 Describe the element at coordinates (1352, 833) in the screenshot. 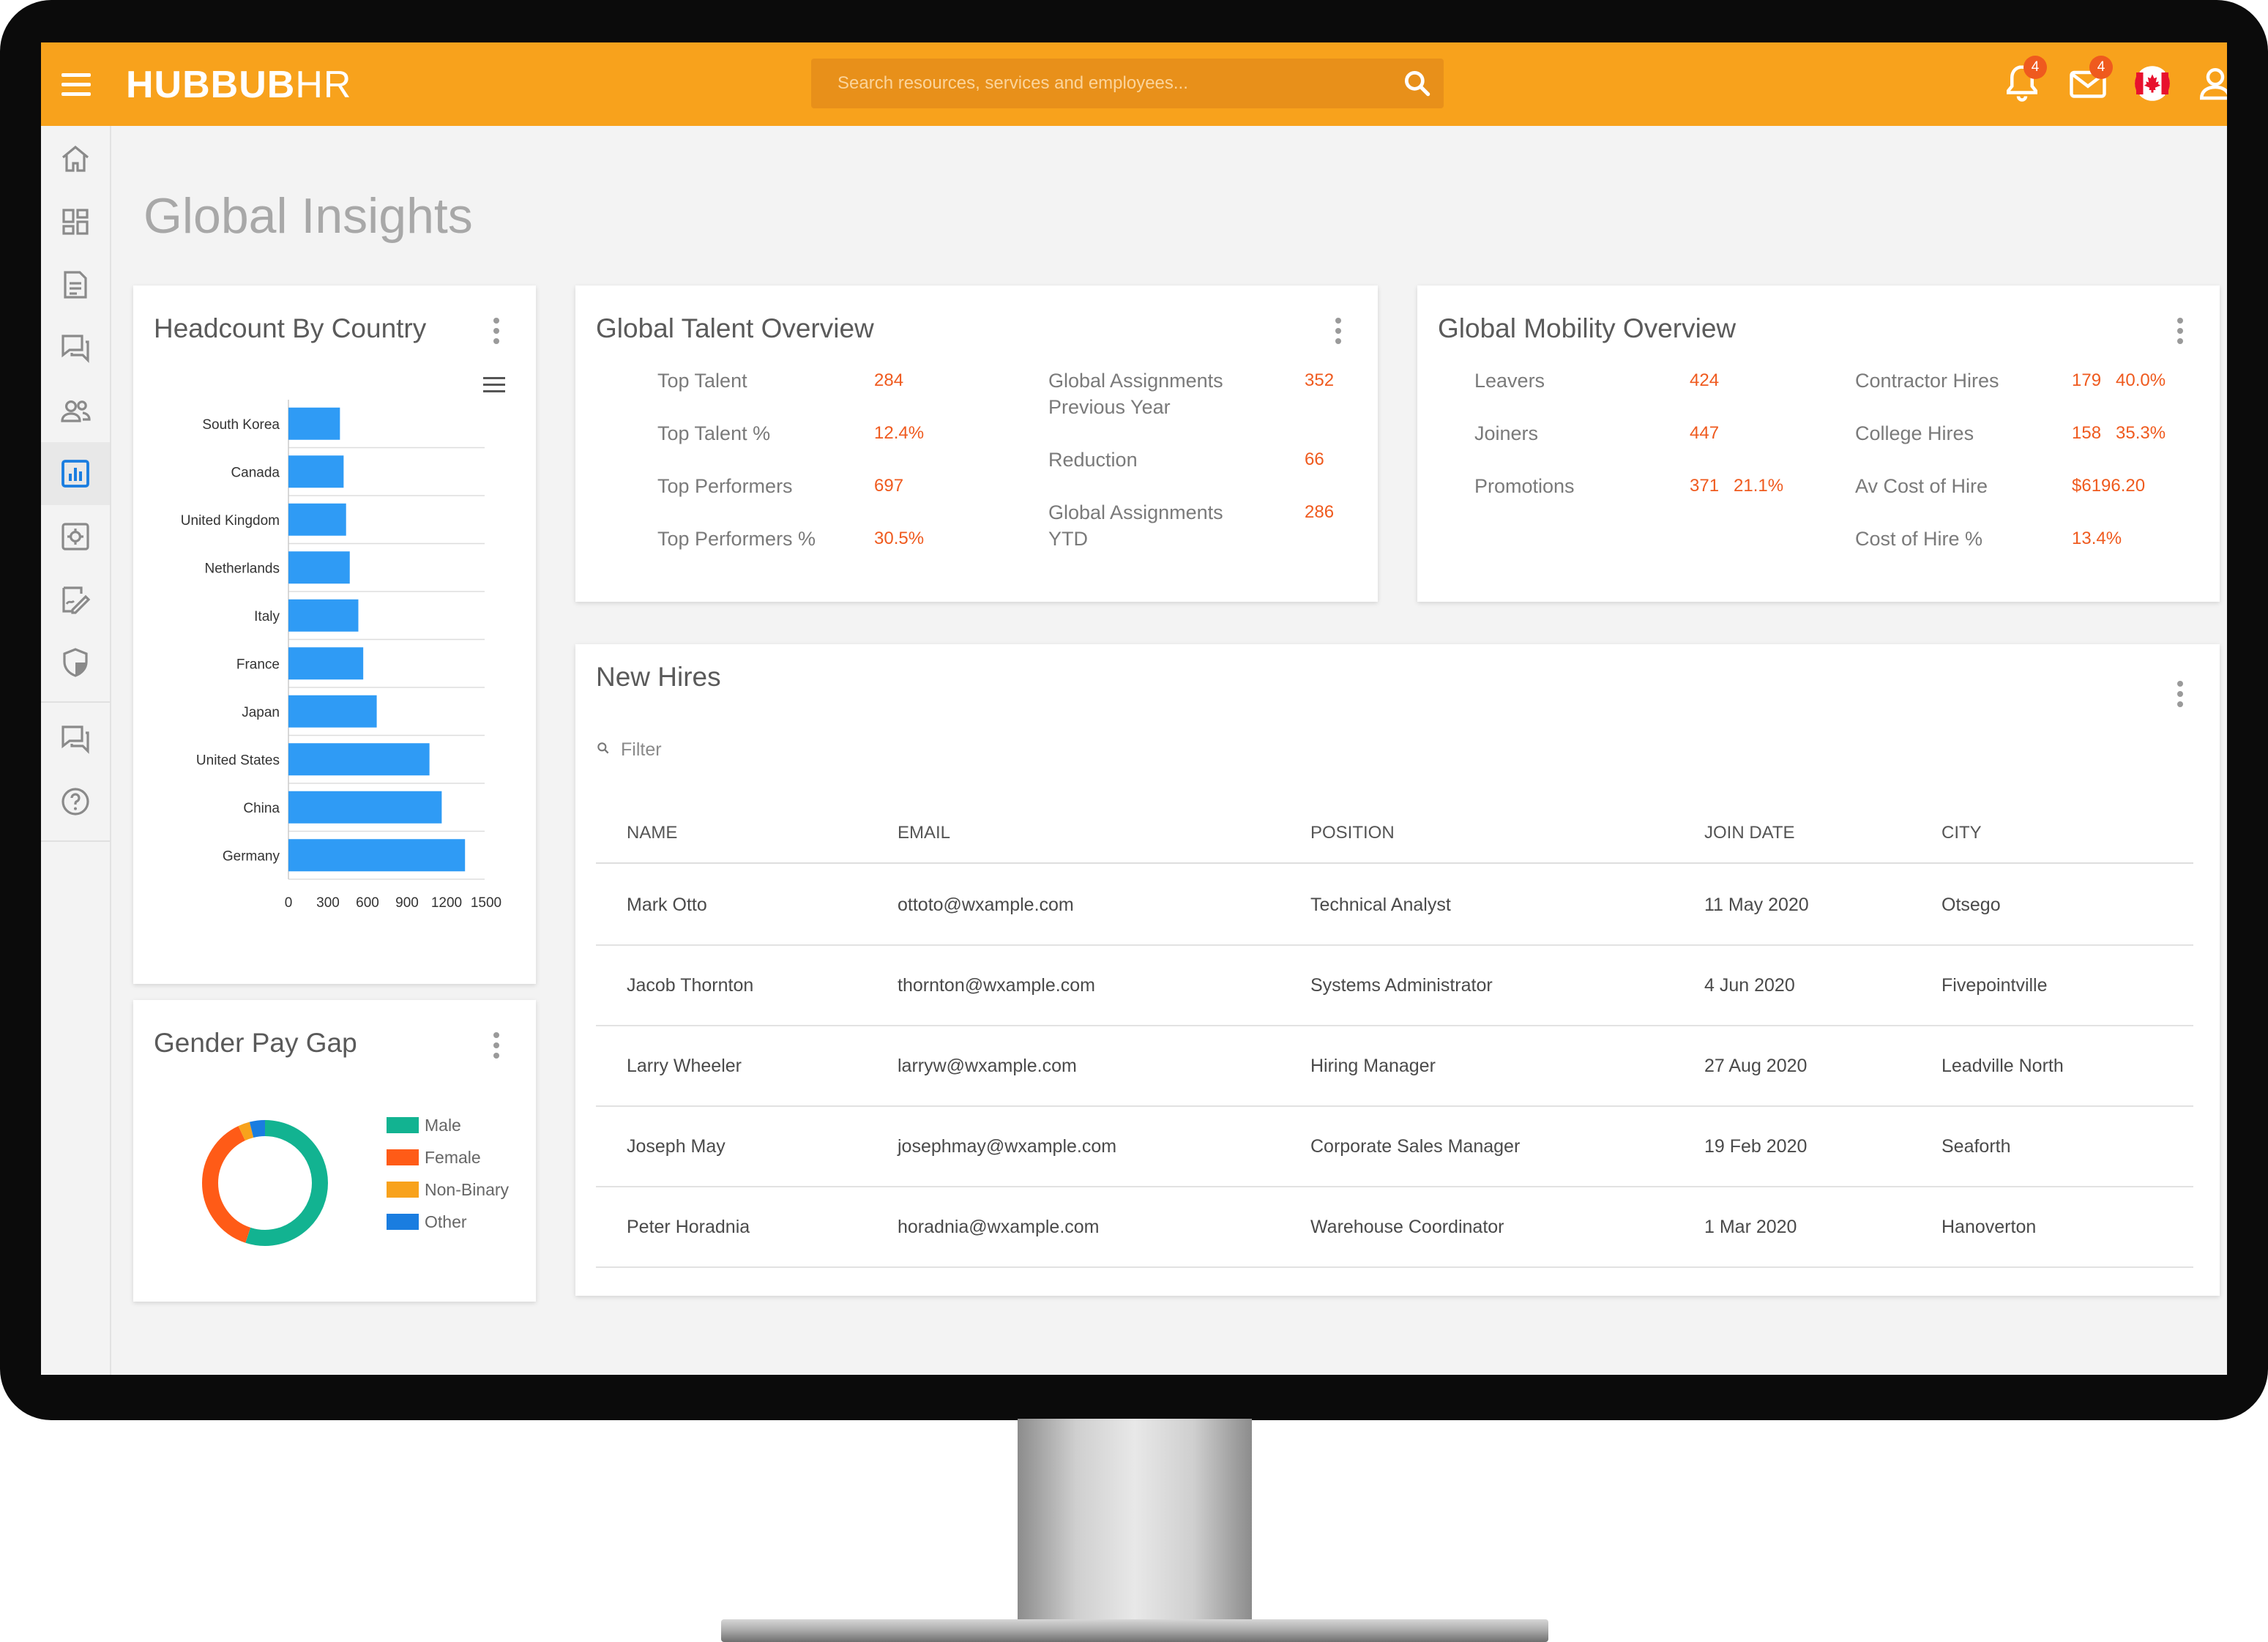

I see `column-header-position: POSITION` at that location.